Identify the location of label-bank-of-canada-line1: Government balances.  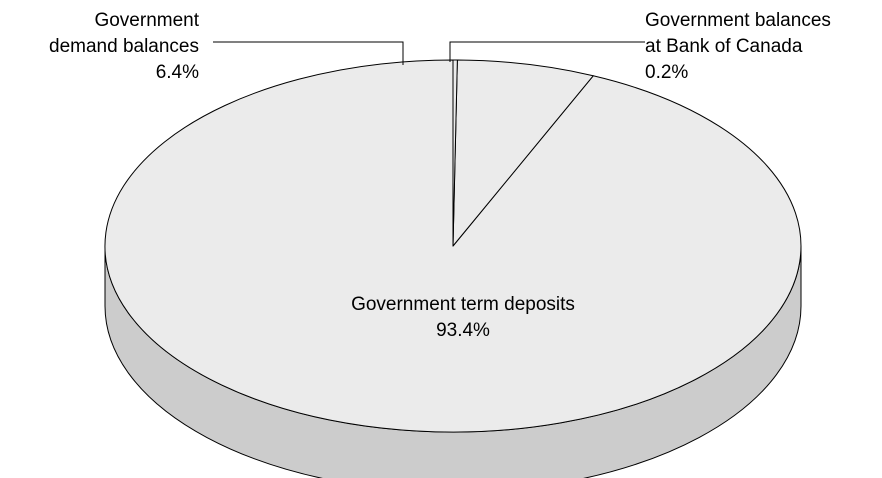
(738, 20).